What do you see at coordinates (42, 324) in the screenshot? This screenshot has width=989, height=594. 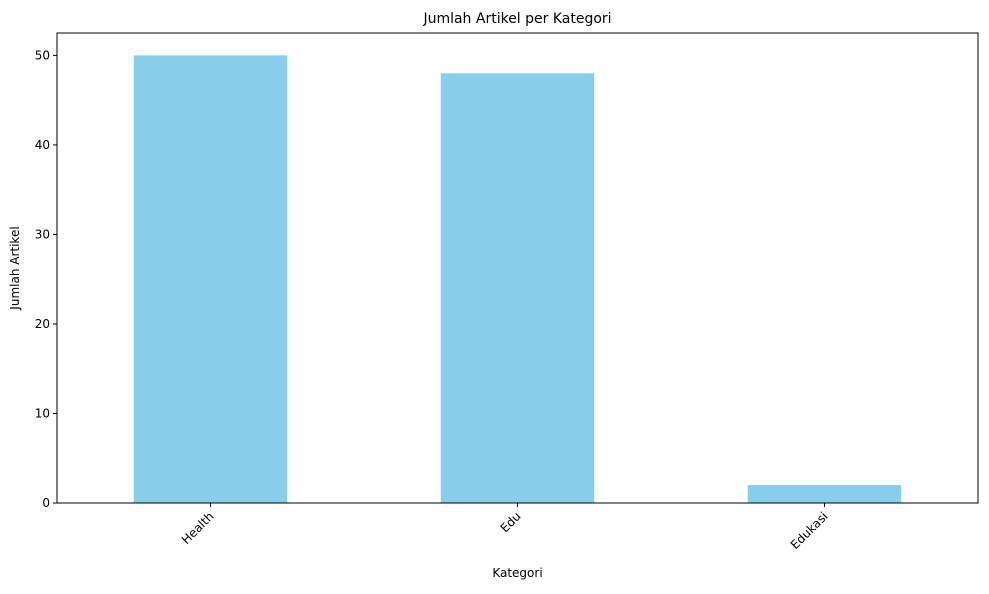 I see `y-tick-label: 20` at bounding box center [42, 324].